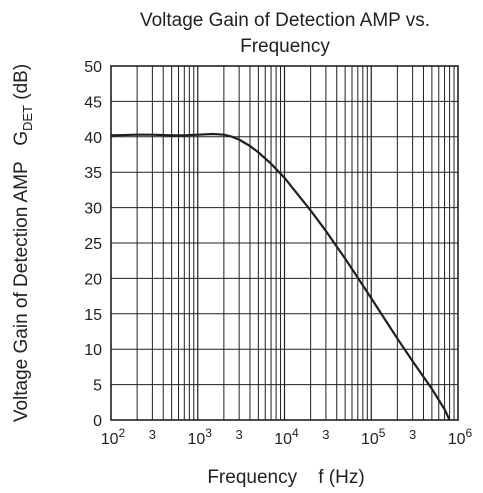  I want to click on y-tick-label: 20, so click(93, 279).